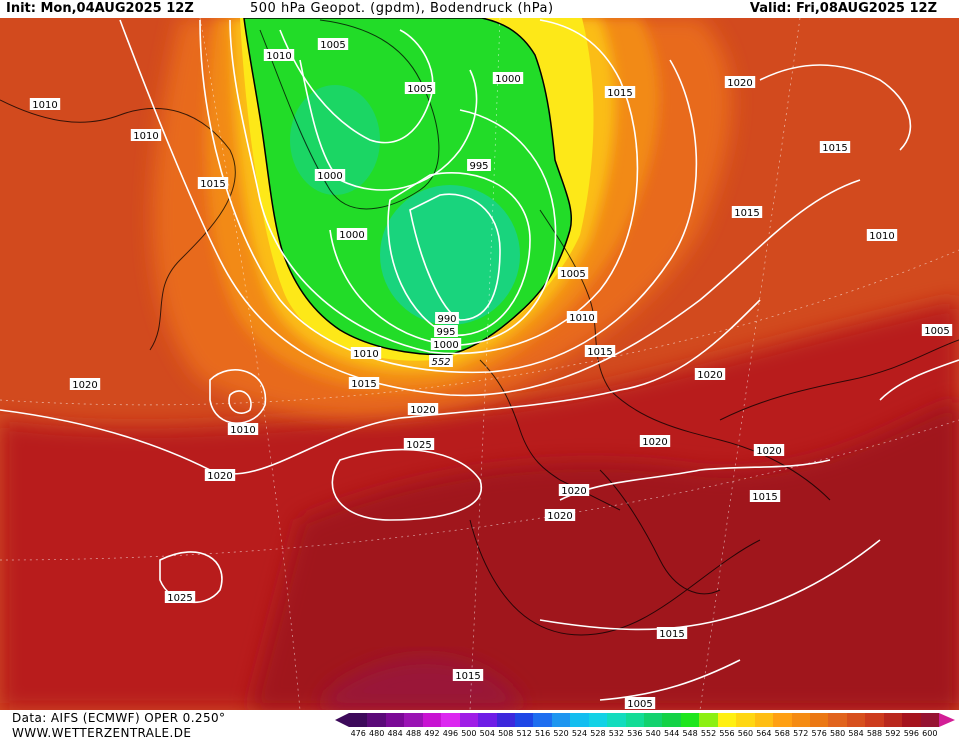 This screenshot has width=959, height=741. What do you see at coordinates (653, 733) in the screenshot?
I see `legend-tick-label: 540` at bounding box center [653, 733].